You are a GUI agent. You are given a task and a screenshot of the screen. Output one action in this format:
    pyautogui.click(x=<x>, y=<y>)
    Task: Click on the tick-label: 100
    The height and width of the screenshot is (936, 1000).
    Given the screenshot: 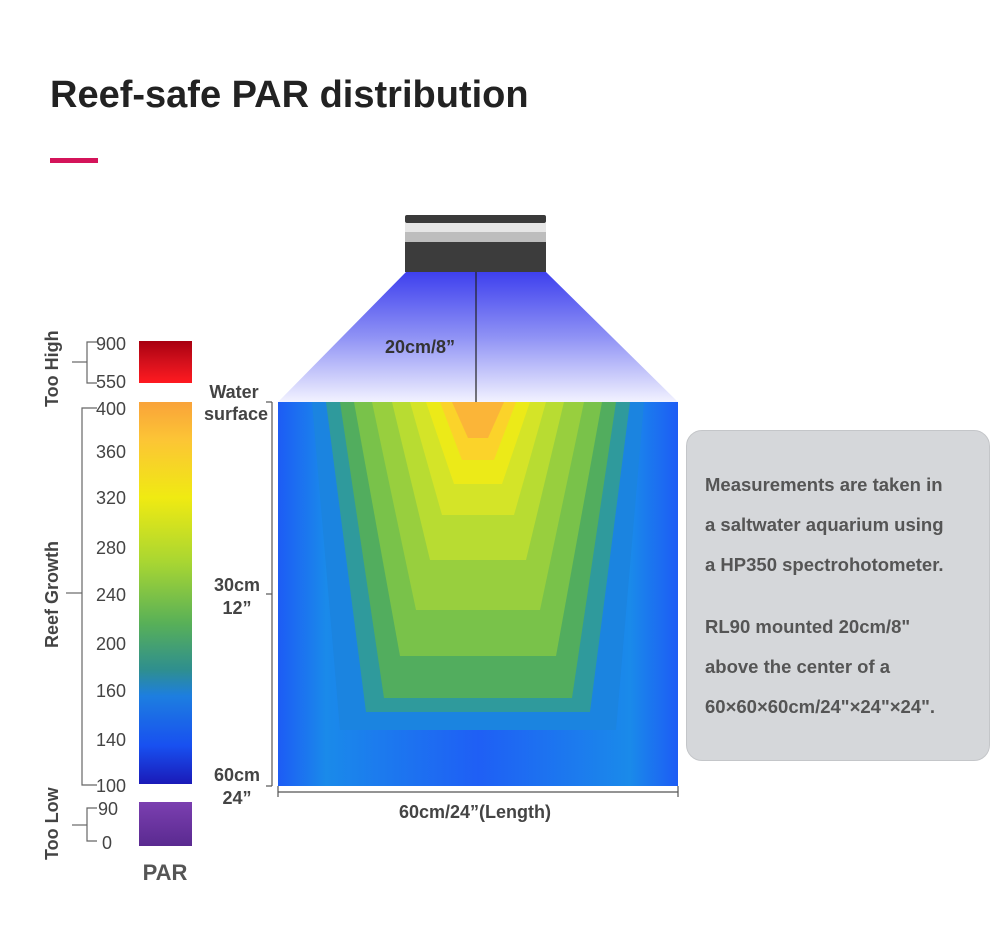 What is the action you would take?
    pyautogui.click(x=111, y=786)
    